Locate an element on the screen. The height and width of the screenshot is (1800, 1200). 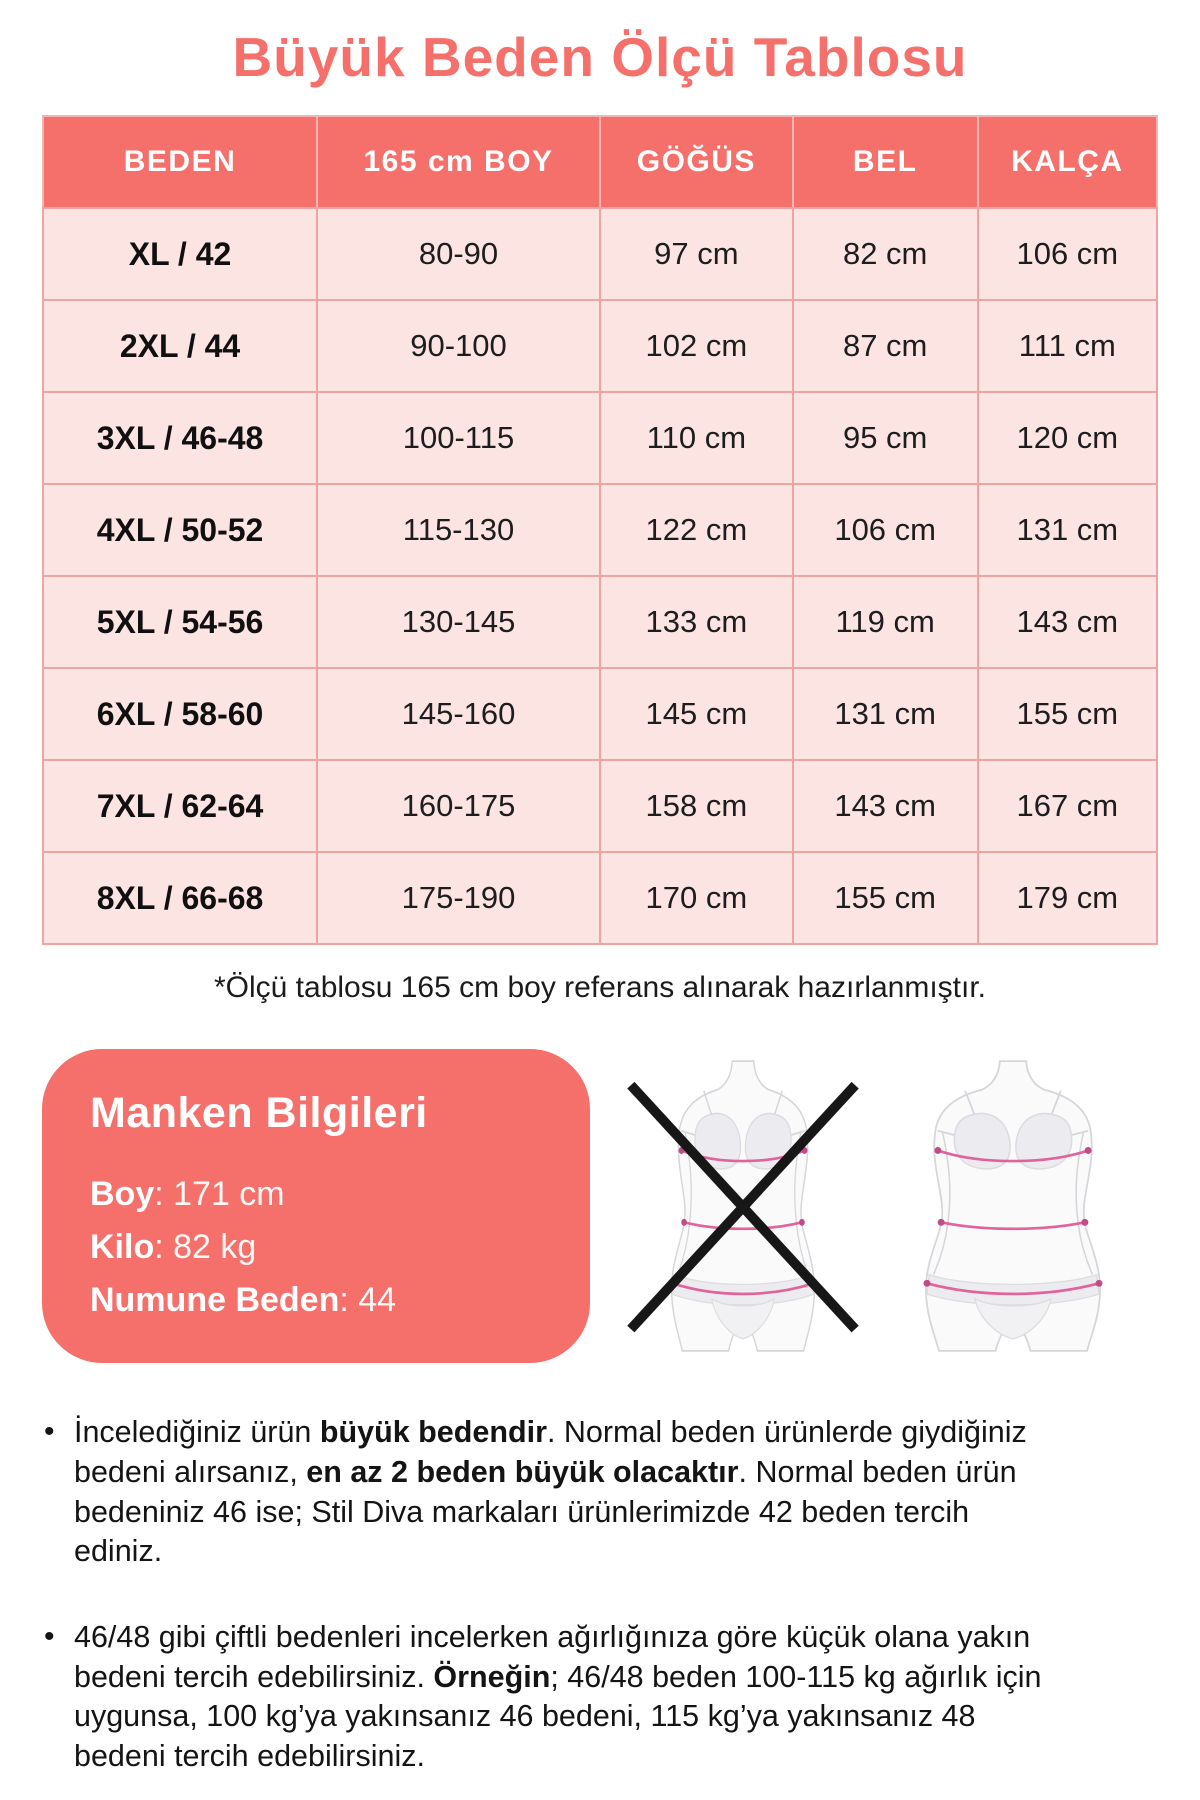
size-name-cell: 6XL / 58-60 is located at coordinates (180, 714).